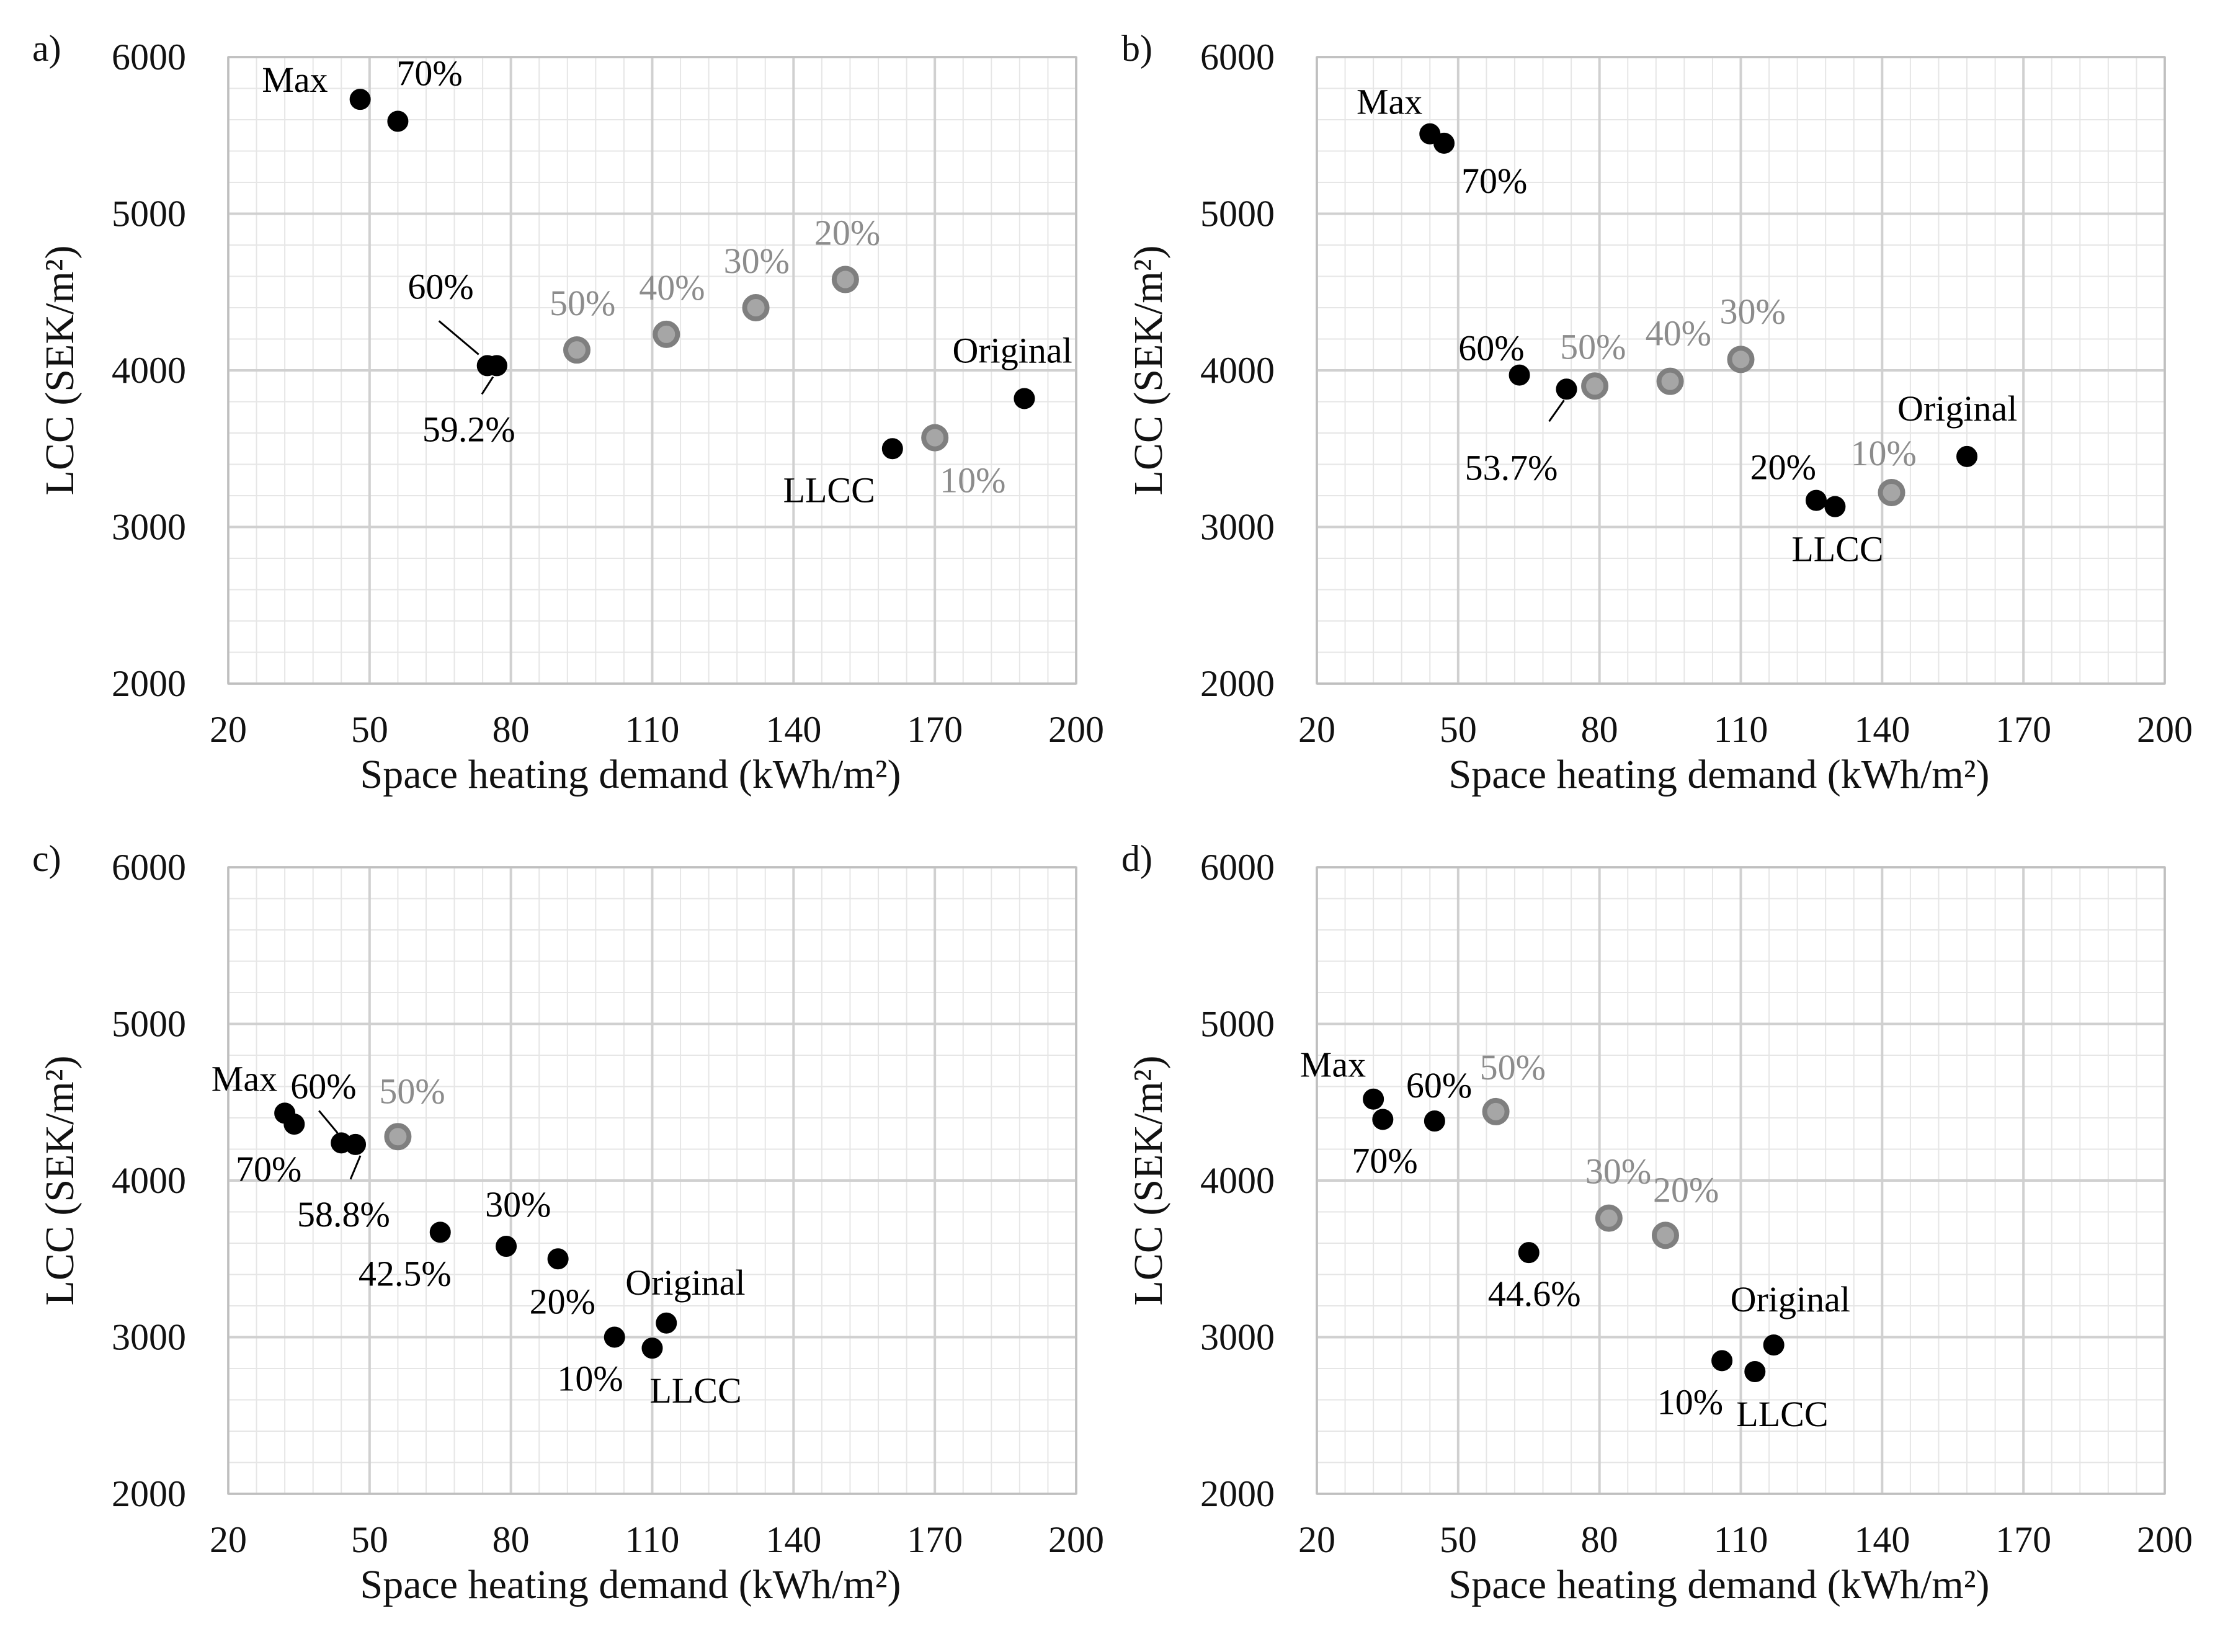 Image resolution: width=2215 pixels, height=1652 pixels. I want to click on data-label-50pct: 50%, so click(583, 303).